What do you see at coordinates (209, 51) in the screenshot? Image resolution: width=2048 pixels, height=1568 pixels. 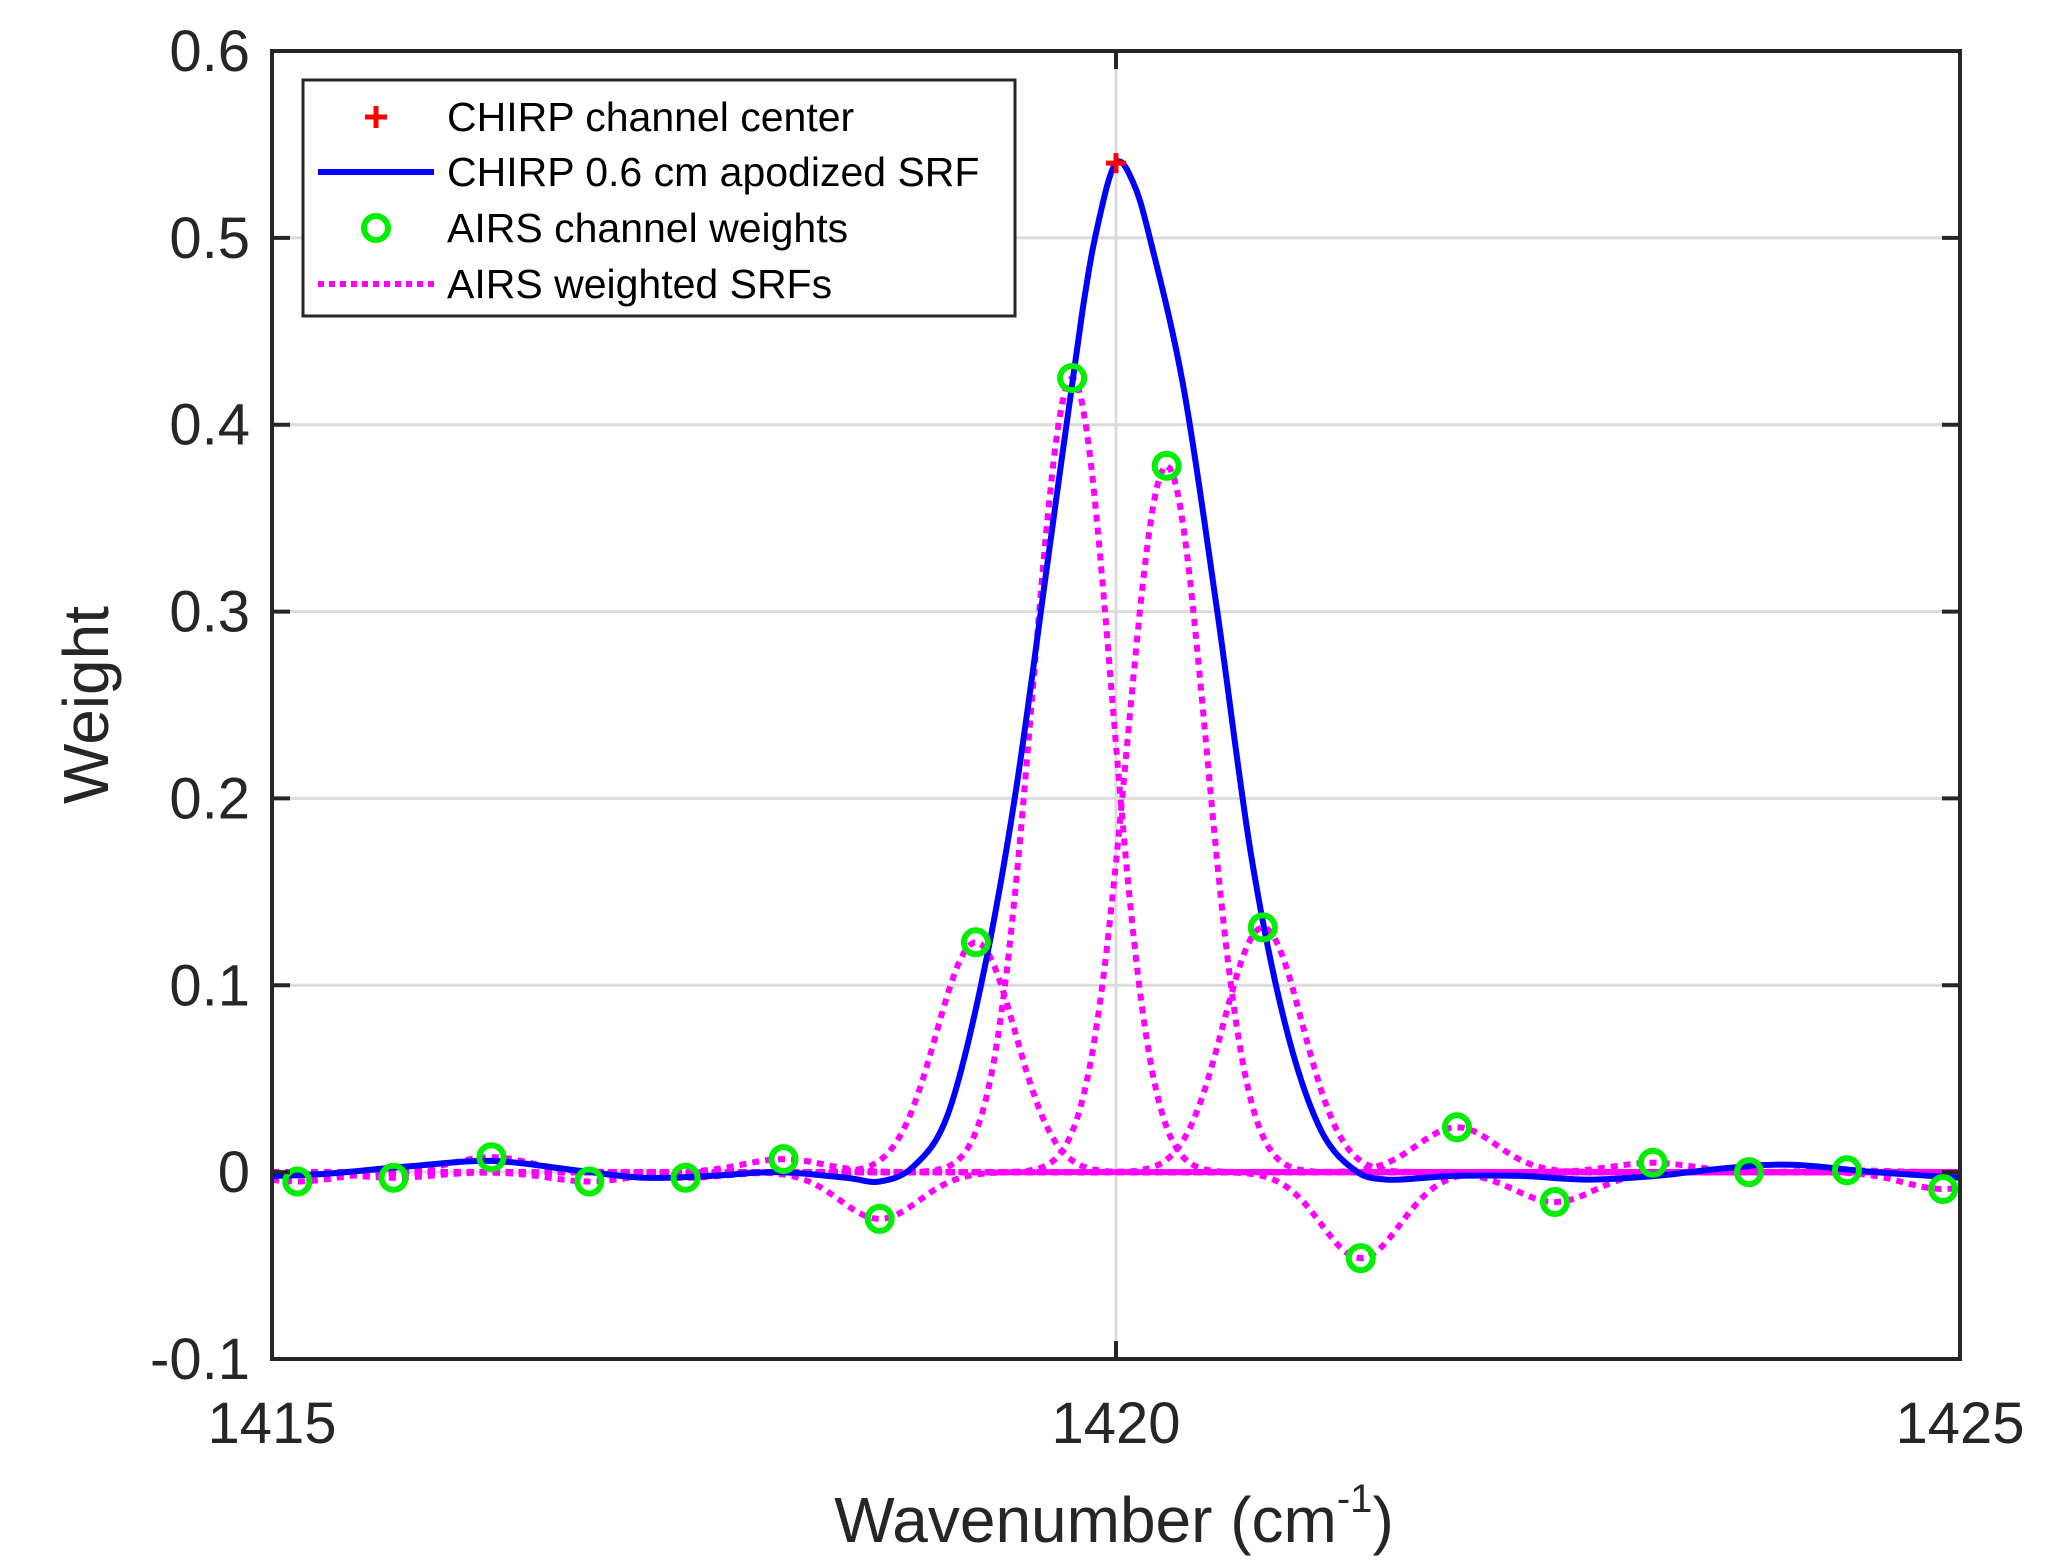 I see `y-tick-label: 0.6` at bounding box center [209, 51].